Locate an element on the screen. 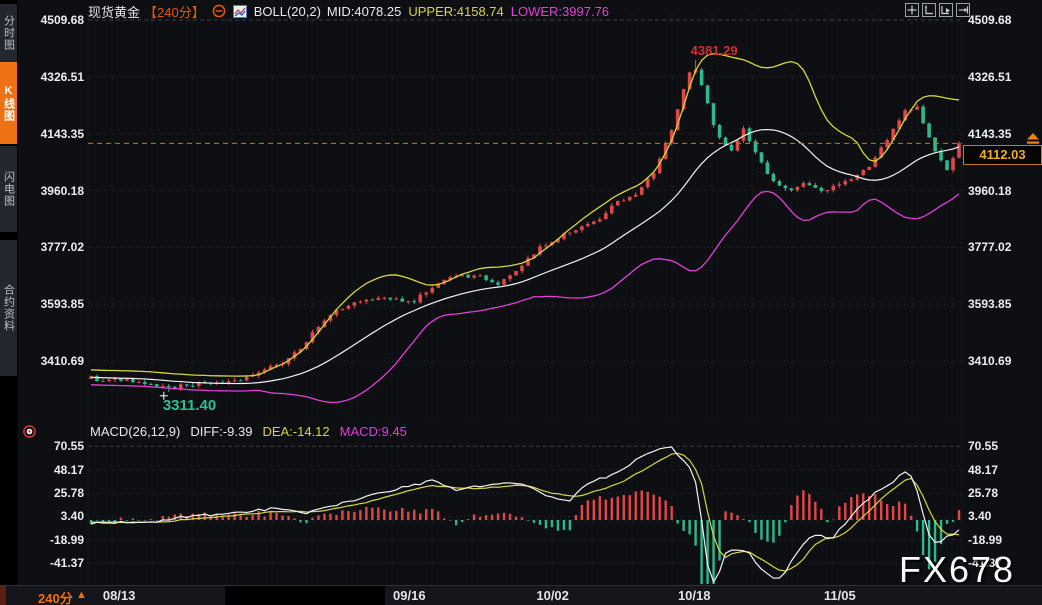 This screenshot has width=1042, height=605. axis-pan-icon is located at coordinates (946, 10).